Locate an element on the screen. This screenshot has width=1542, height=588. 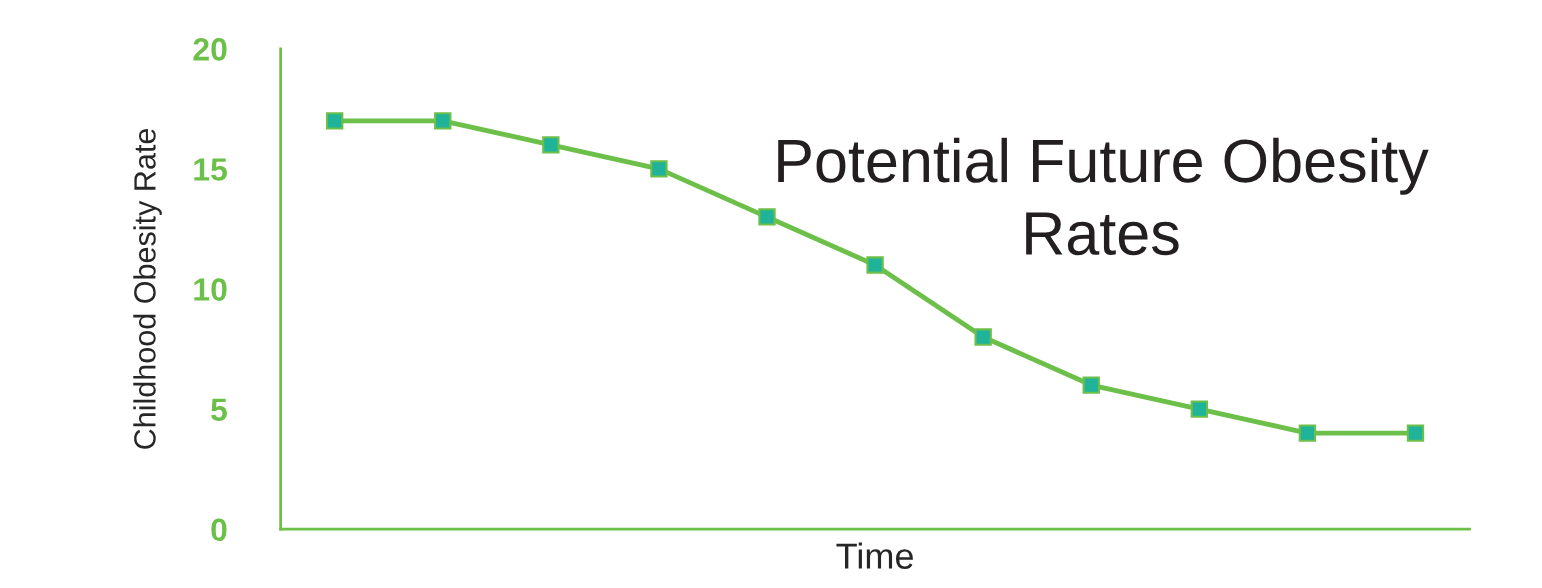
y-axis-title: Childhood Obesity Rate is located at coordinates (147, 288).